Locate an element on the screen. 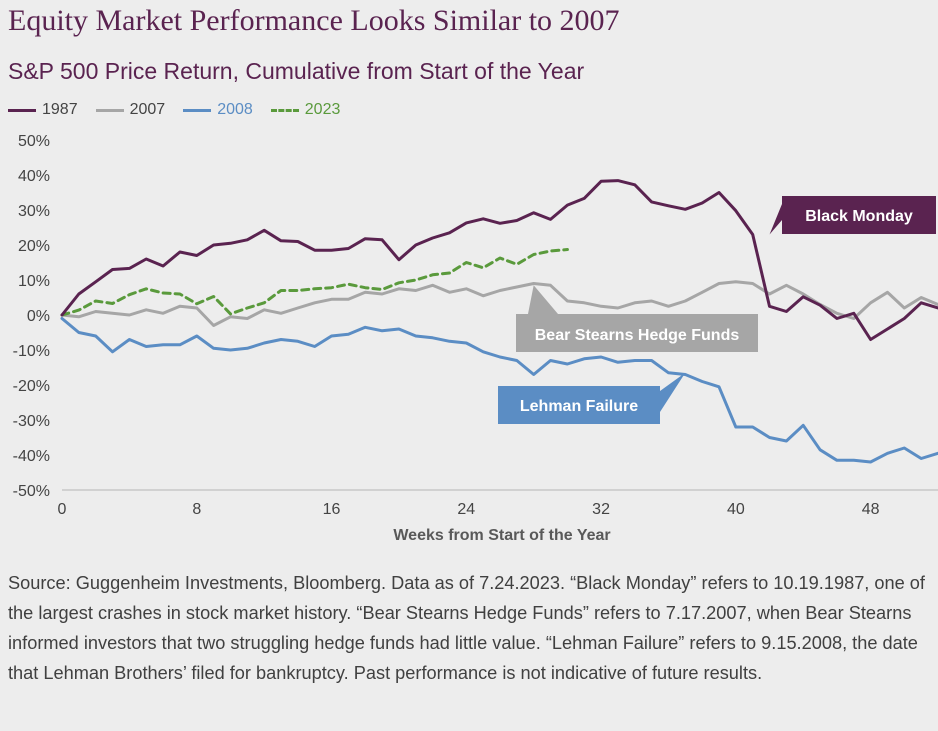 The image size is (938, 731). legend-item-2023: 2023 is located at coordinates (305, 110).